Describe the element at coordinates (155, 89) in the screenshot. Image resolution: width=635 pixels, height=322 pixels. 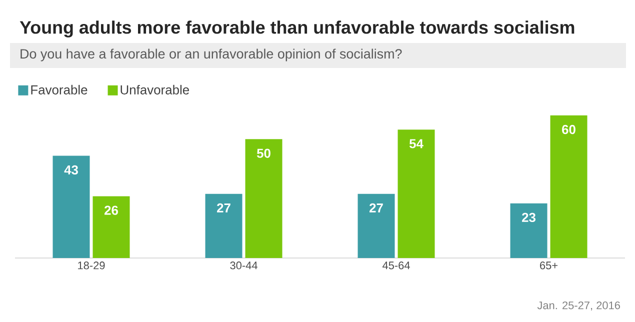
I see `legend-label: Unfavorable` at that location.